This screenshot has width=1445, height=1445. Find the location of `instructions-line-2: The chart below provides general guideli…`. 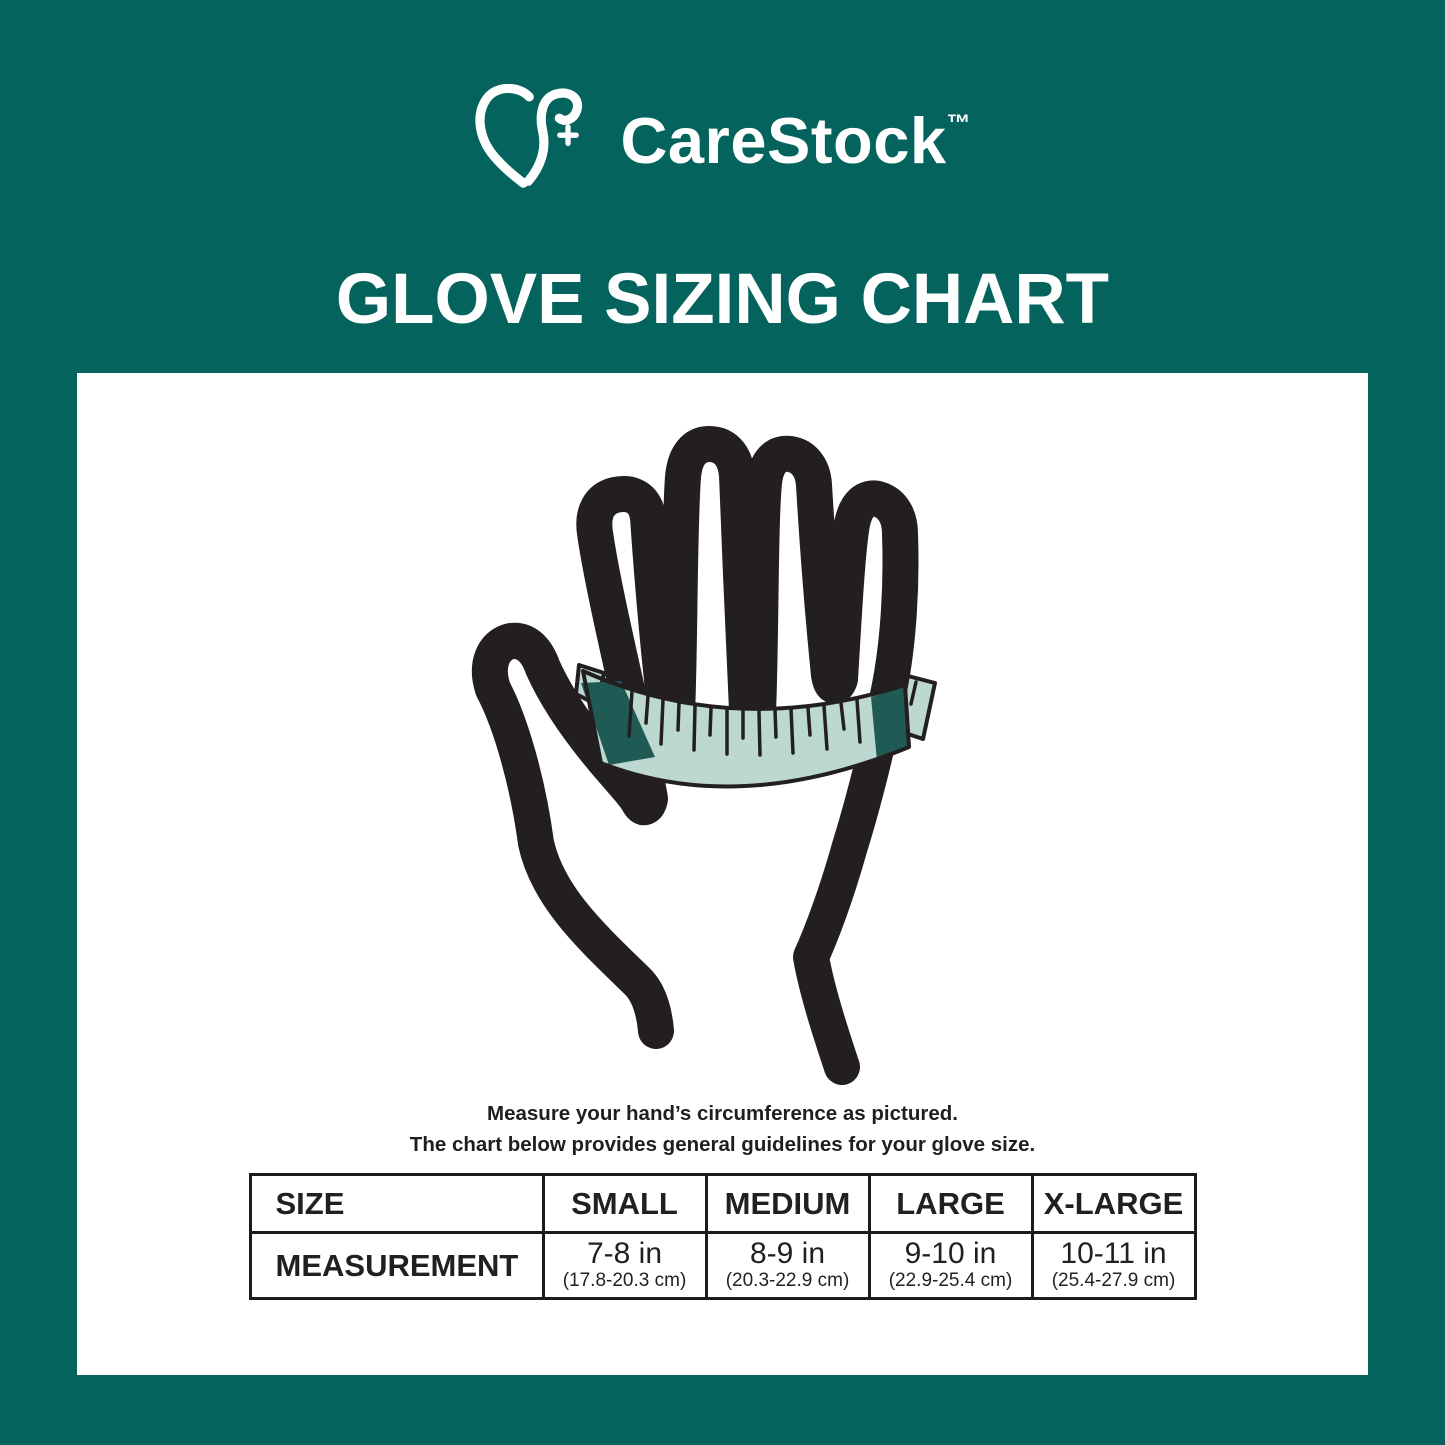

instructions-line-2: The chart below provides general guideli… is located at coordinates (722, 1144).